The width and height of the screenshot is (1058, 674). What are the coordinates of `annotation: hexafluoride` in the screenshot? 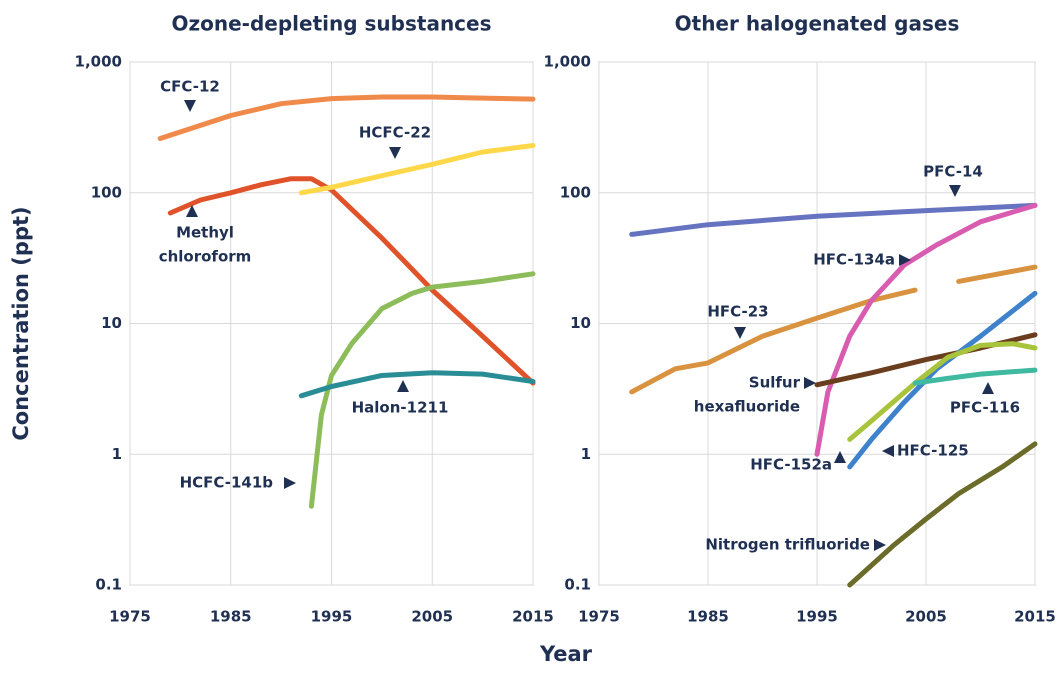 It's located at (747, 407).